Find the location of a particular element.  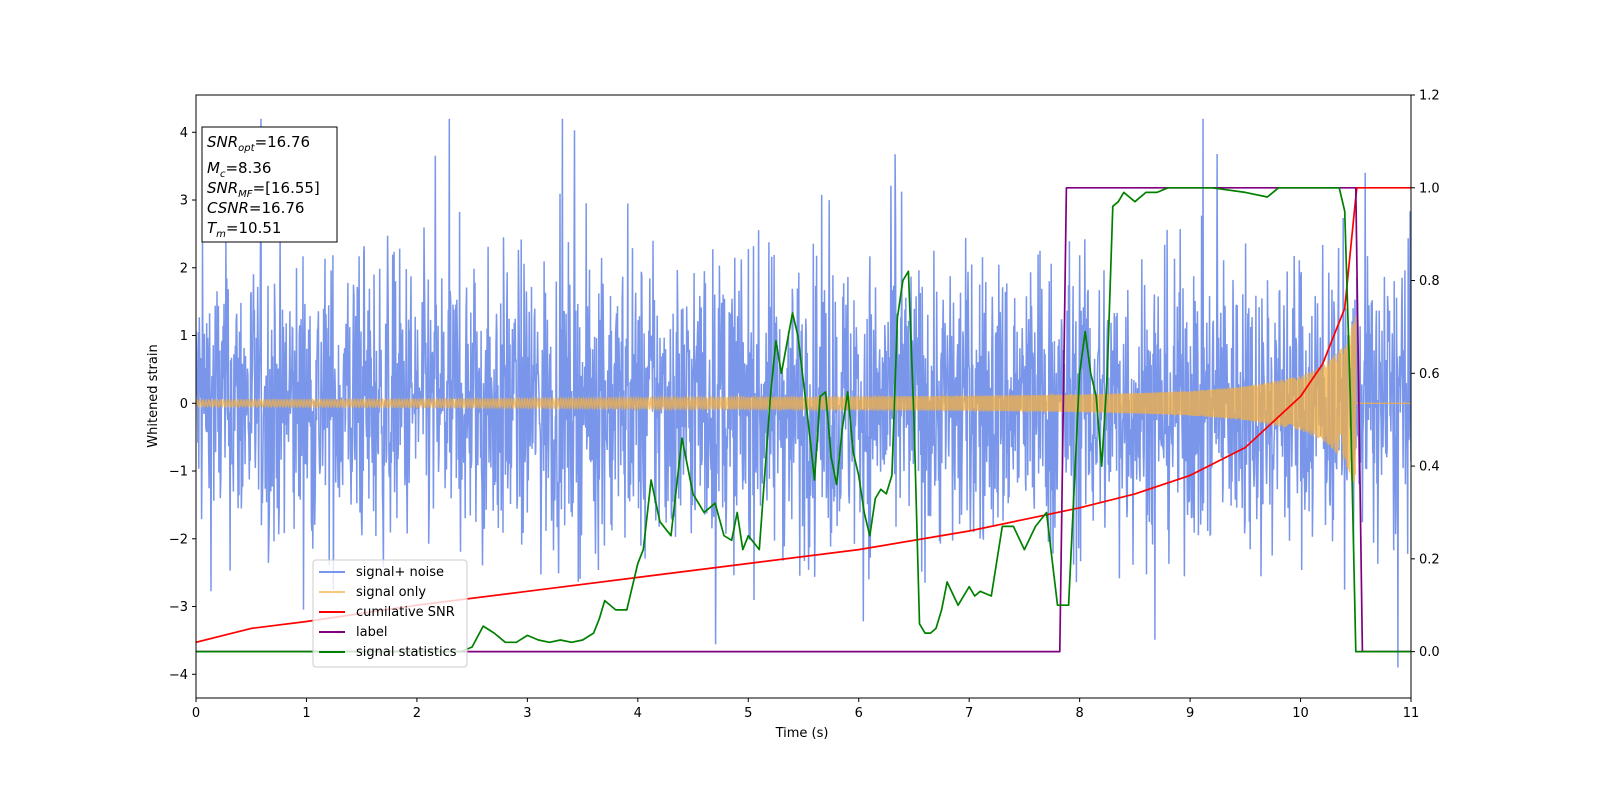

annotation-snr-mf: SNRMF=[16.55] is located at coordinates (263, 189).